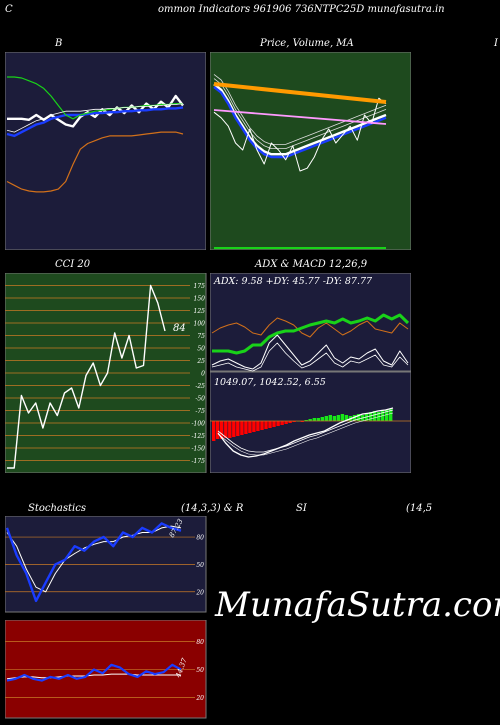 The image size is (500, 725). What do you see at coordinates (200, 311) in the screenshot?
I see `cci-tick-label: 125` at bounding box center [200, 311].